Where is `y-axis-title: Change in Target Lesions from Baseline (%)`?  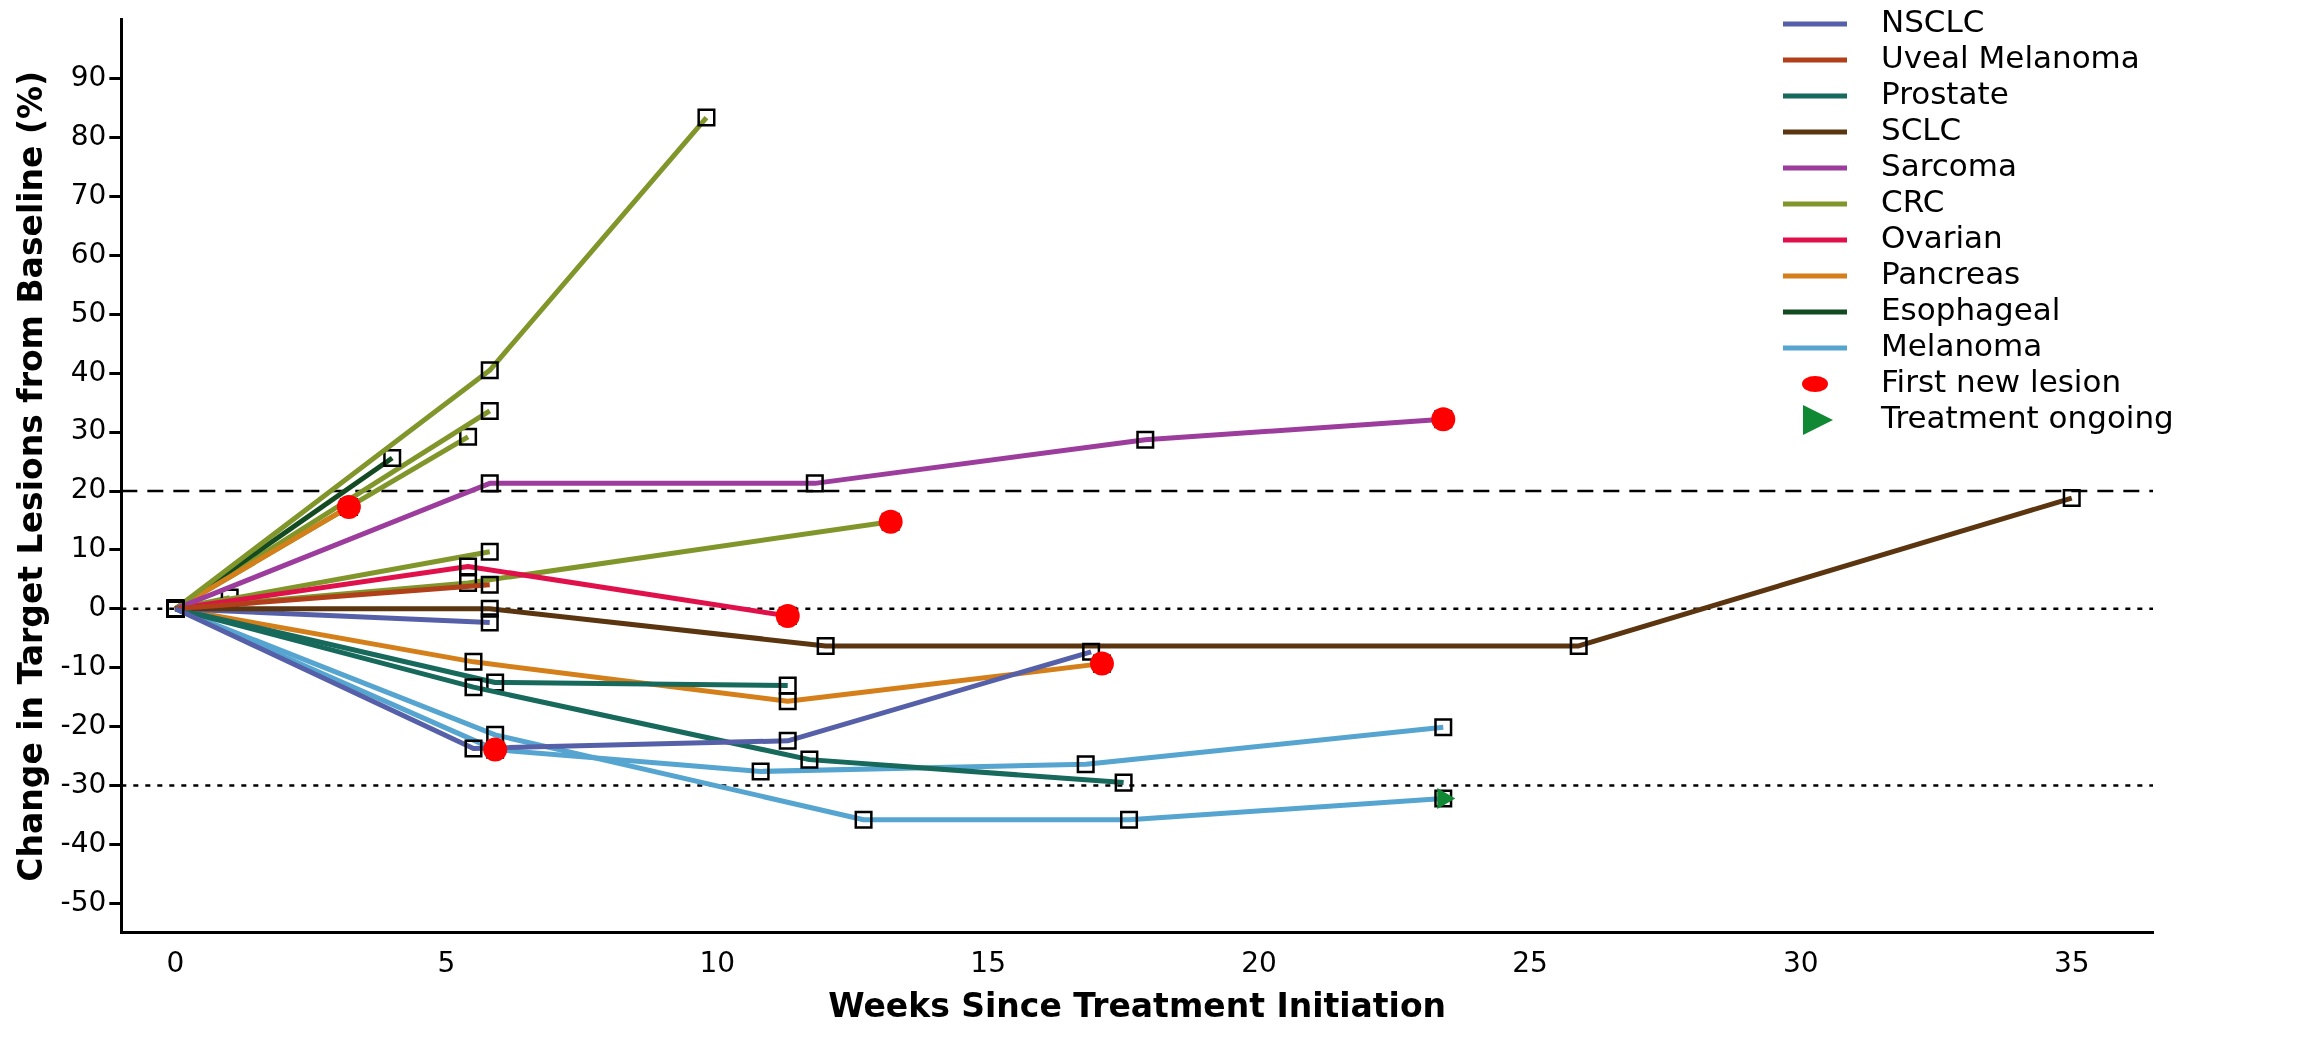
y-axis-title: Change in Target Lesions from Baseline (%) is located at coordinates (31, 476).